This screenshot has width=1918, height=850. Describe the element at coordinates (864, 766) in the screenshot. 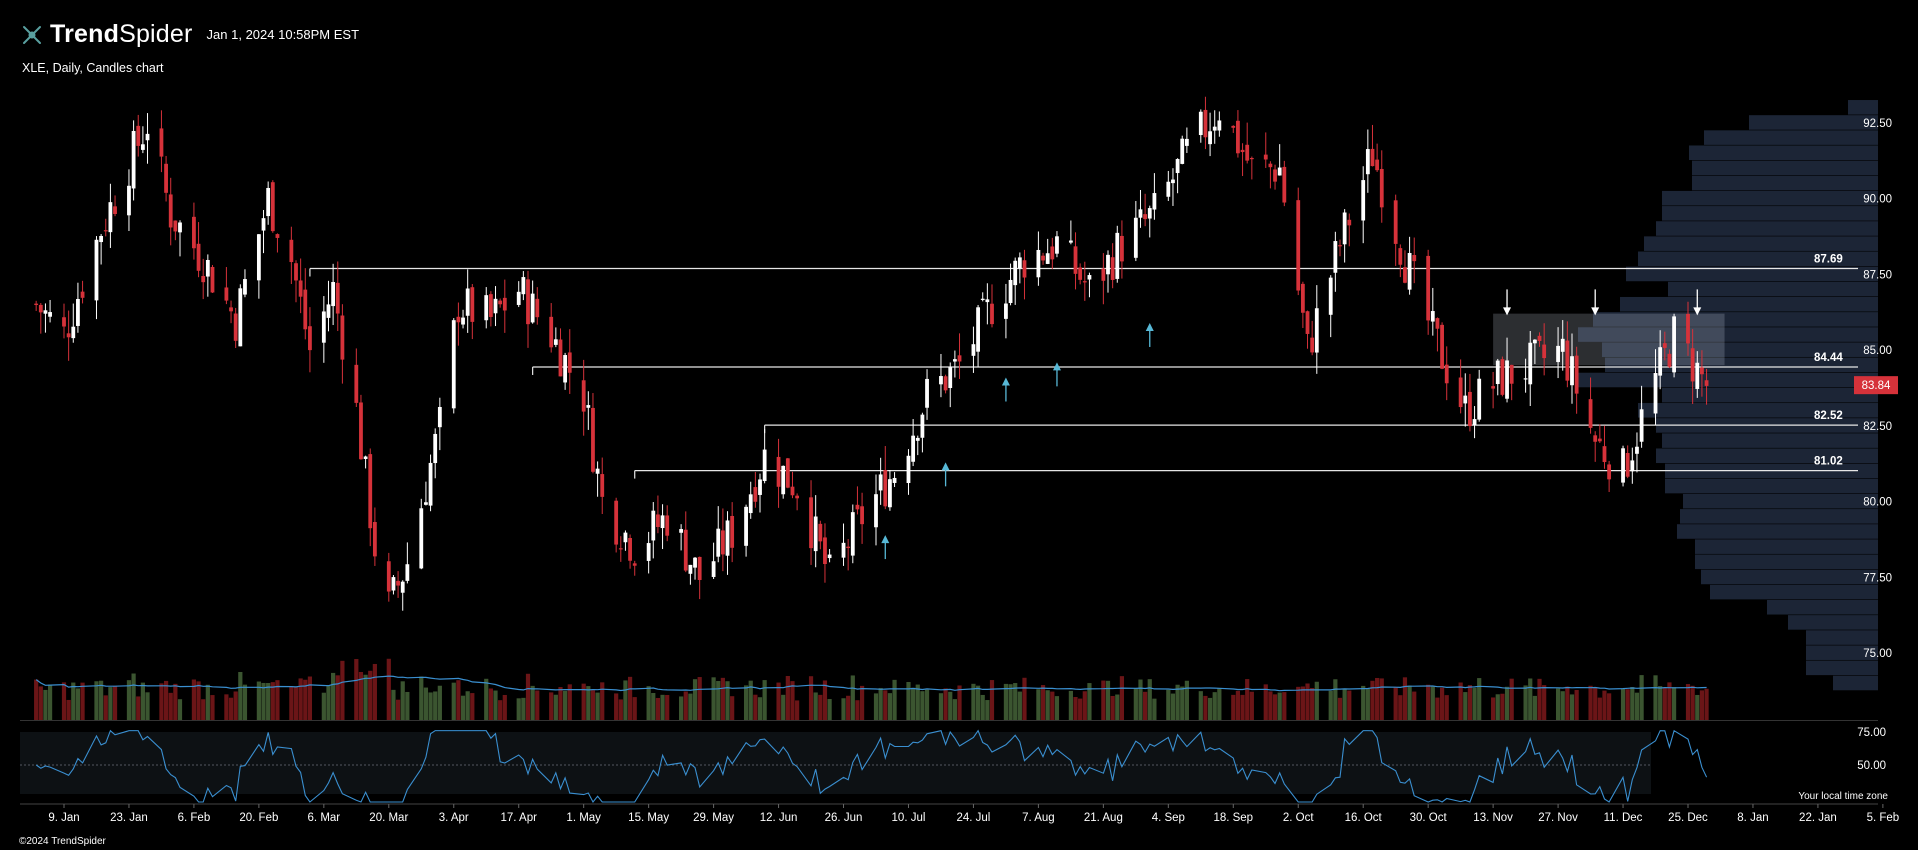

I see `rsi-pane` at that location.